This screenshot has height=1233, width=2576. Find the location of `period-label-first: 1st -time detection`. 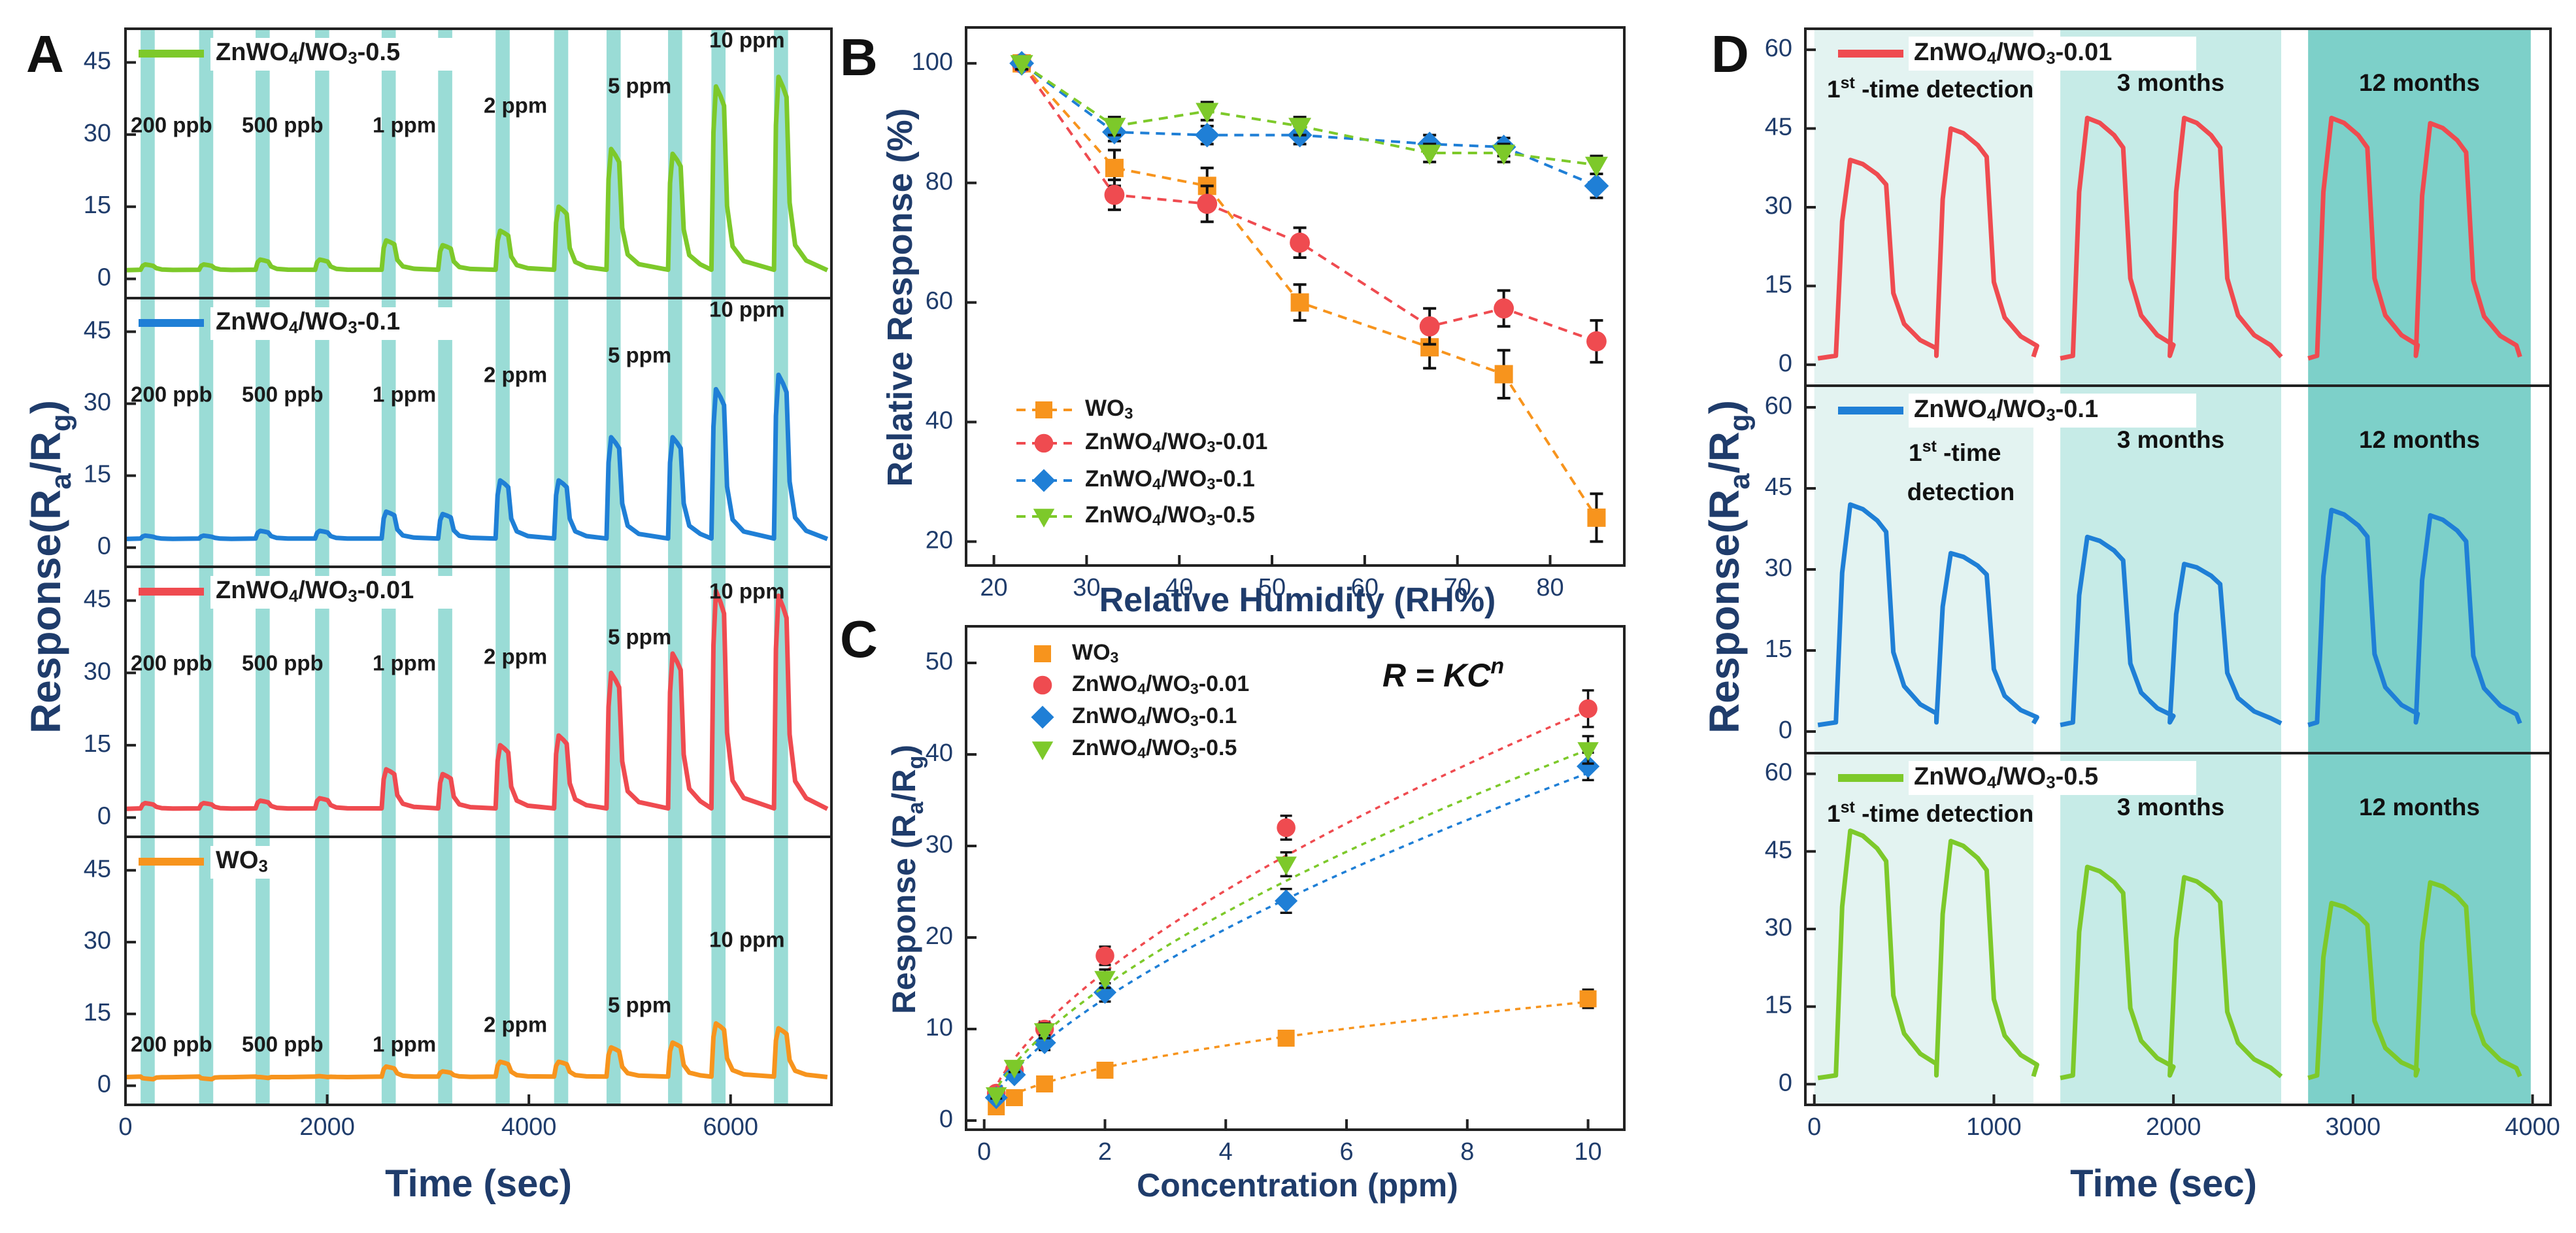

period-label-first: 1st -time detection is located at coordinates (1930, 88).